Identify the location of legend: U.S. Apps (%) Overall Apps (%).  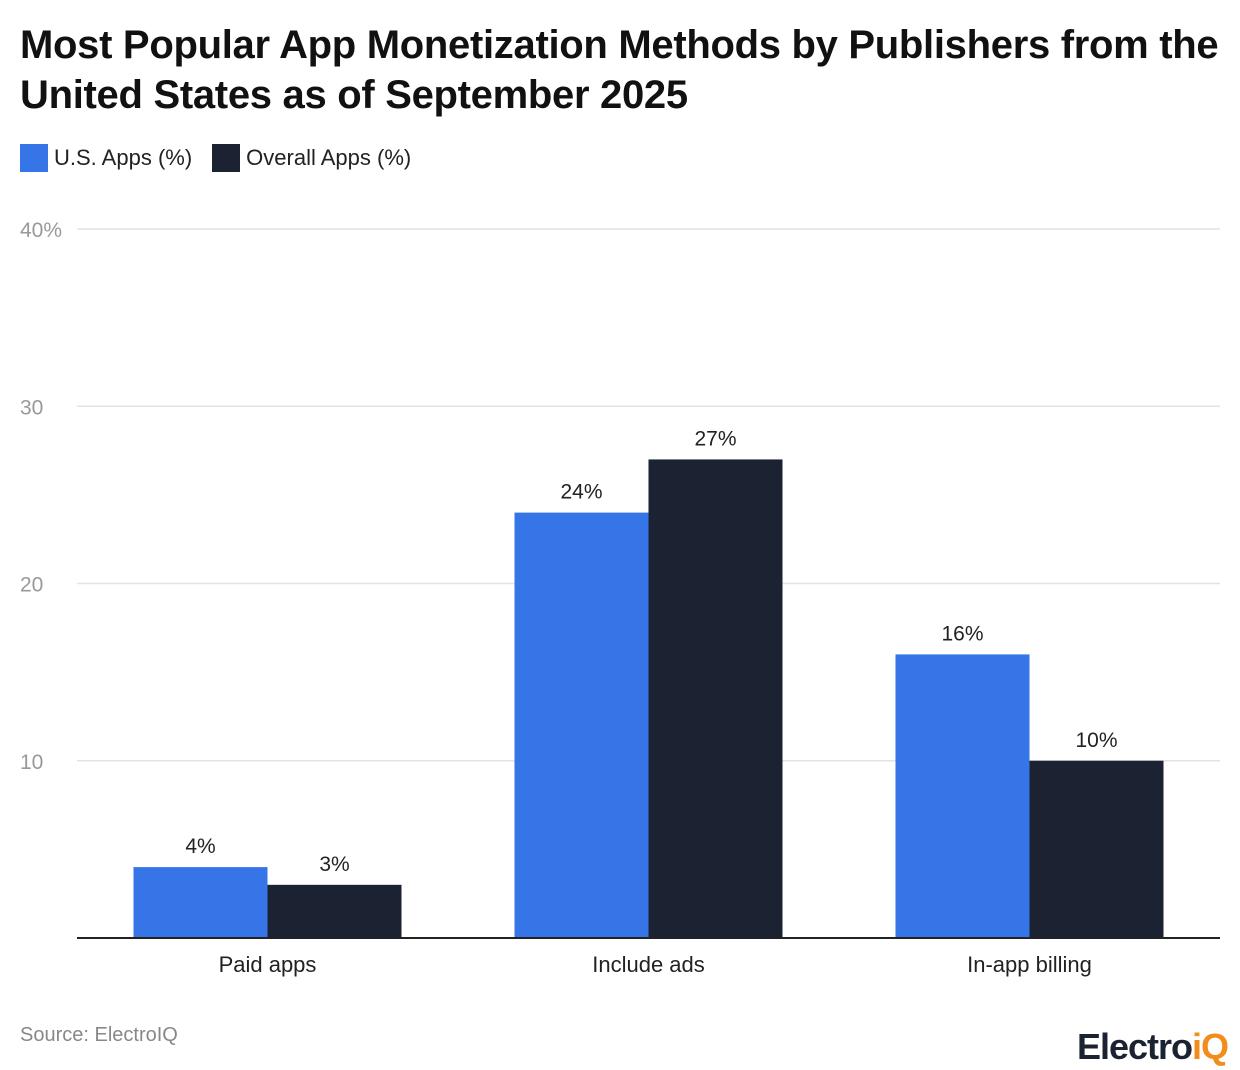
(215, 158).